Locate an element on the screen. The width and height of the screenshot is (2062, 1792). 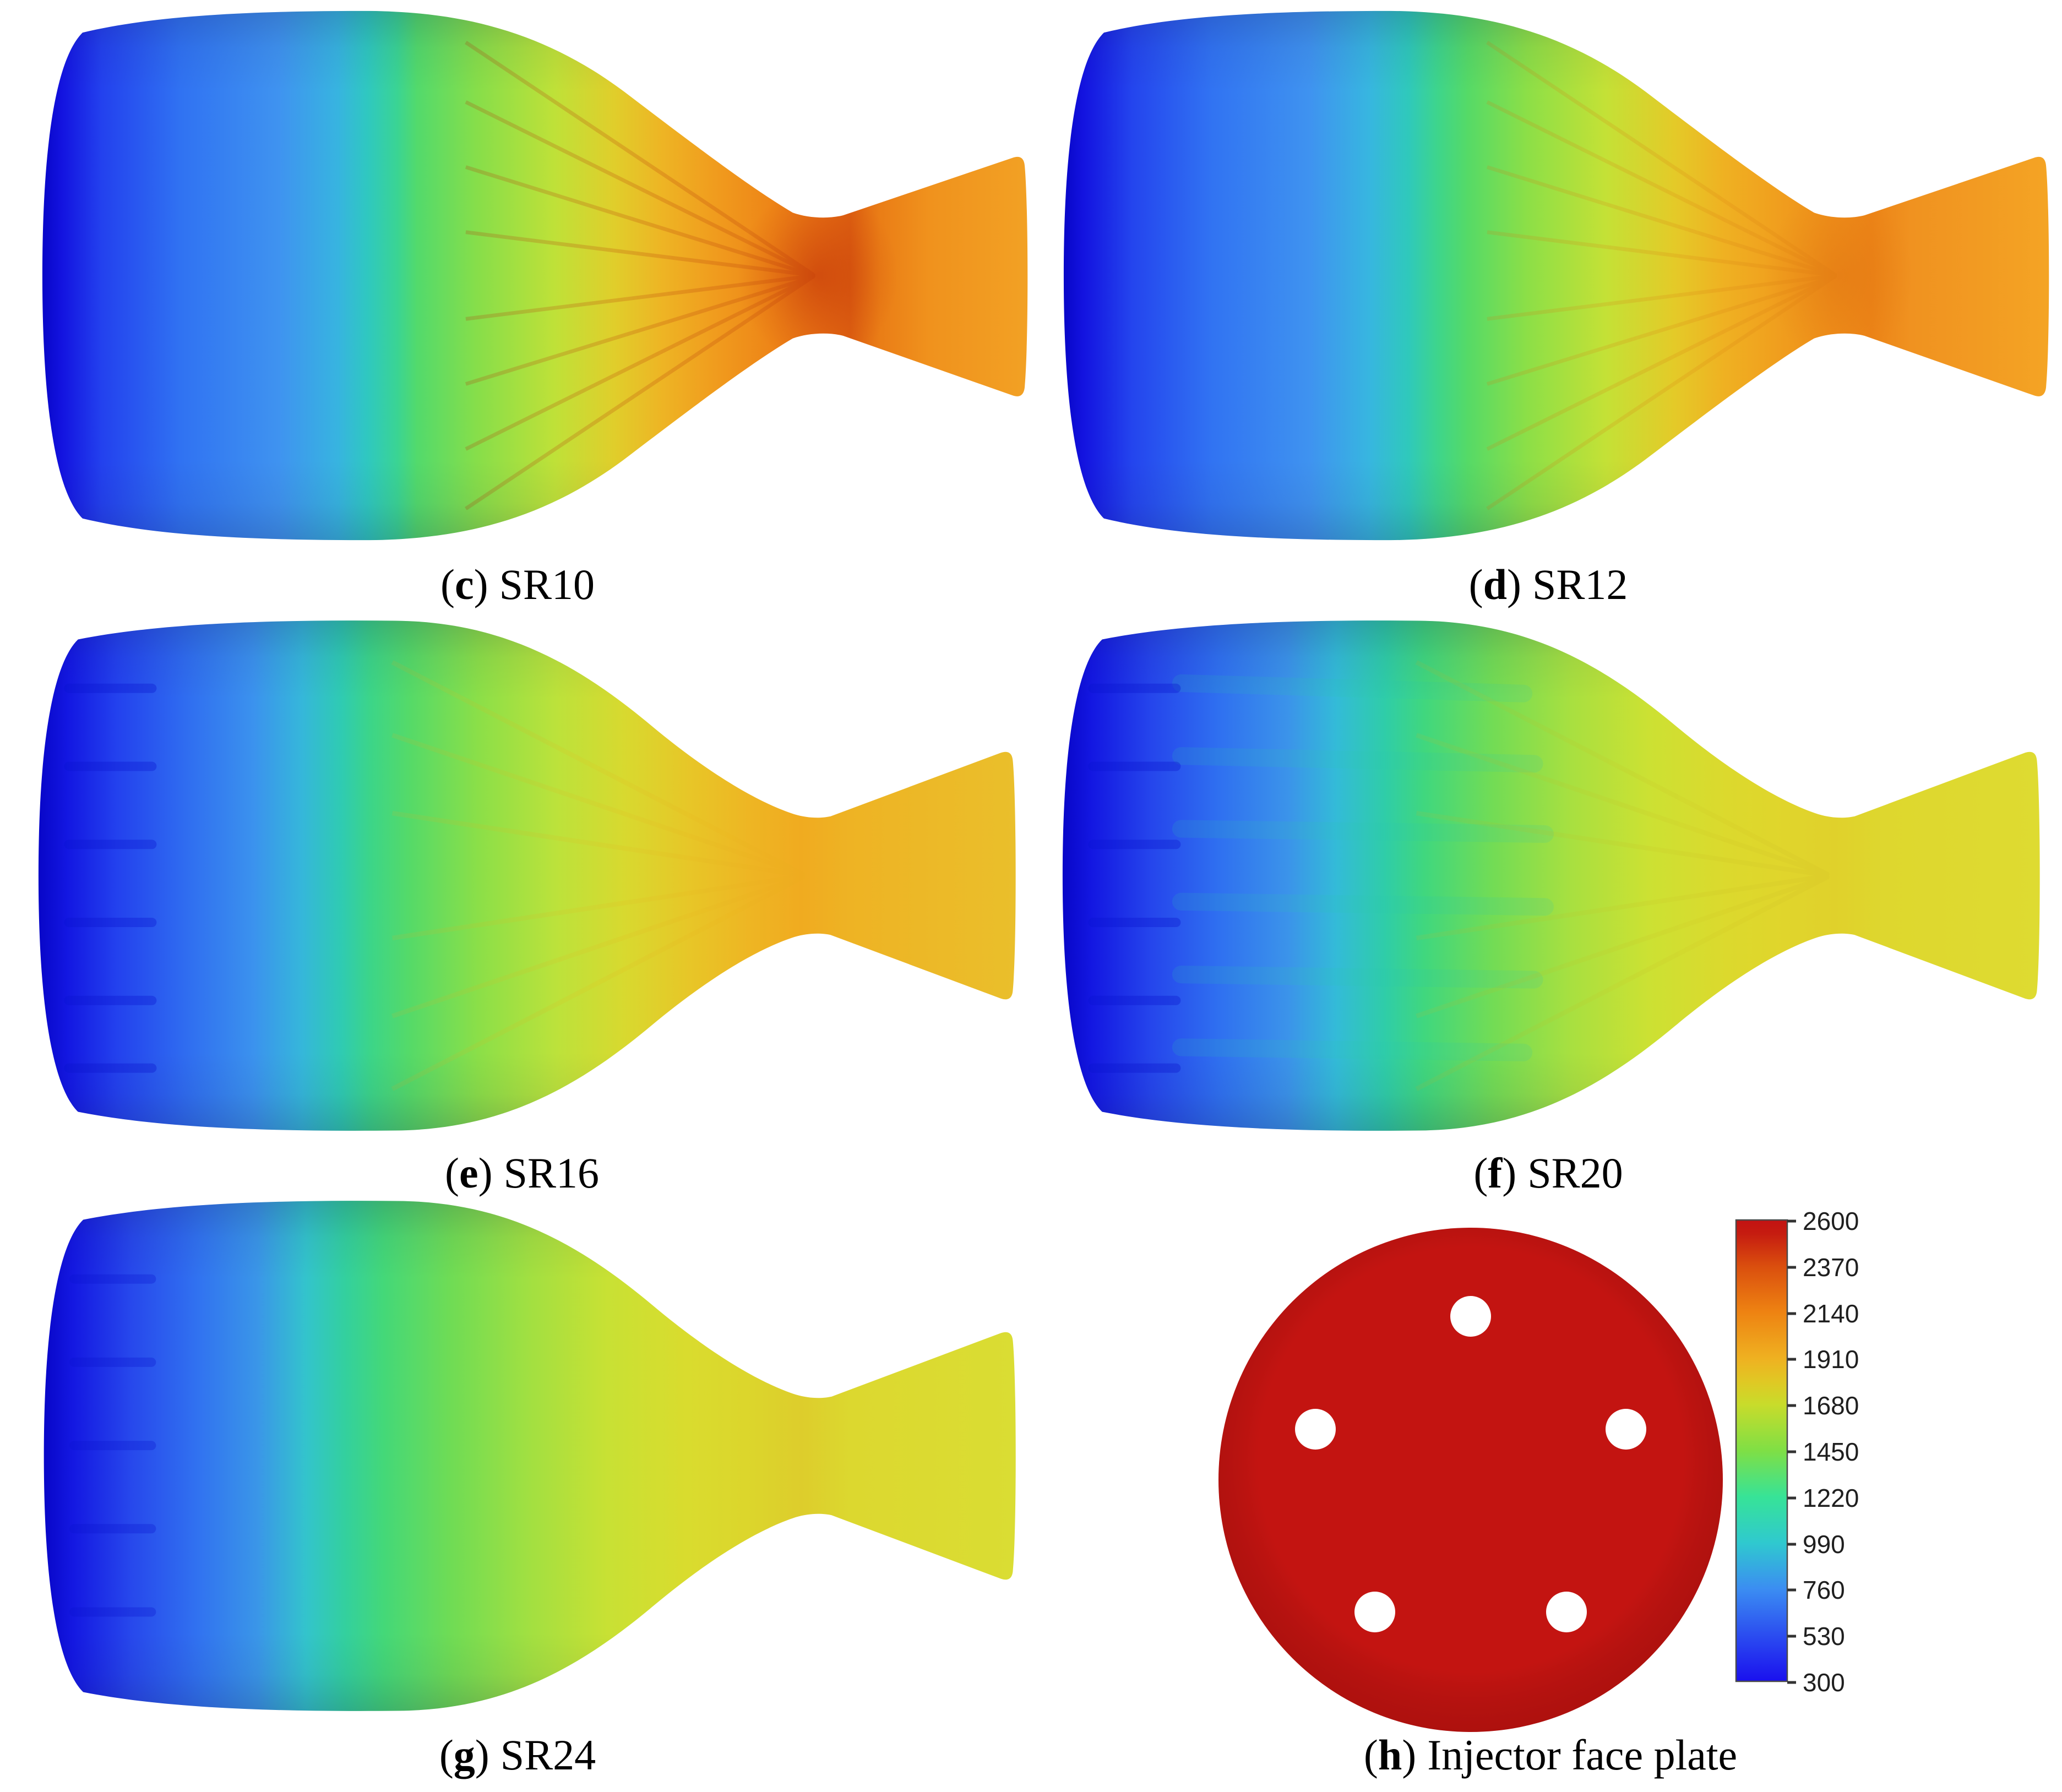
tick-label: 1910 is located at coordinates (1831, 1359).